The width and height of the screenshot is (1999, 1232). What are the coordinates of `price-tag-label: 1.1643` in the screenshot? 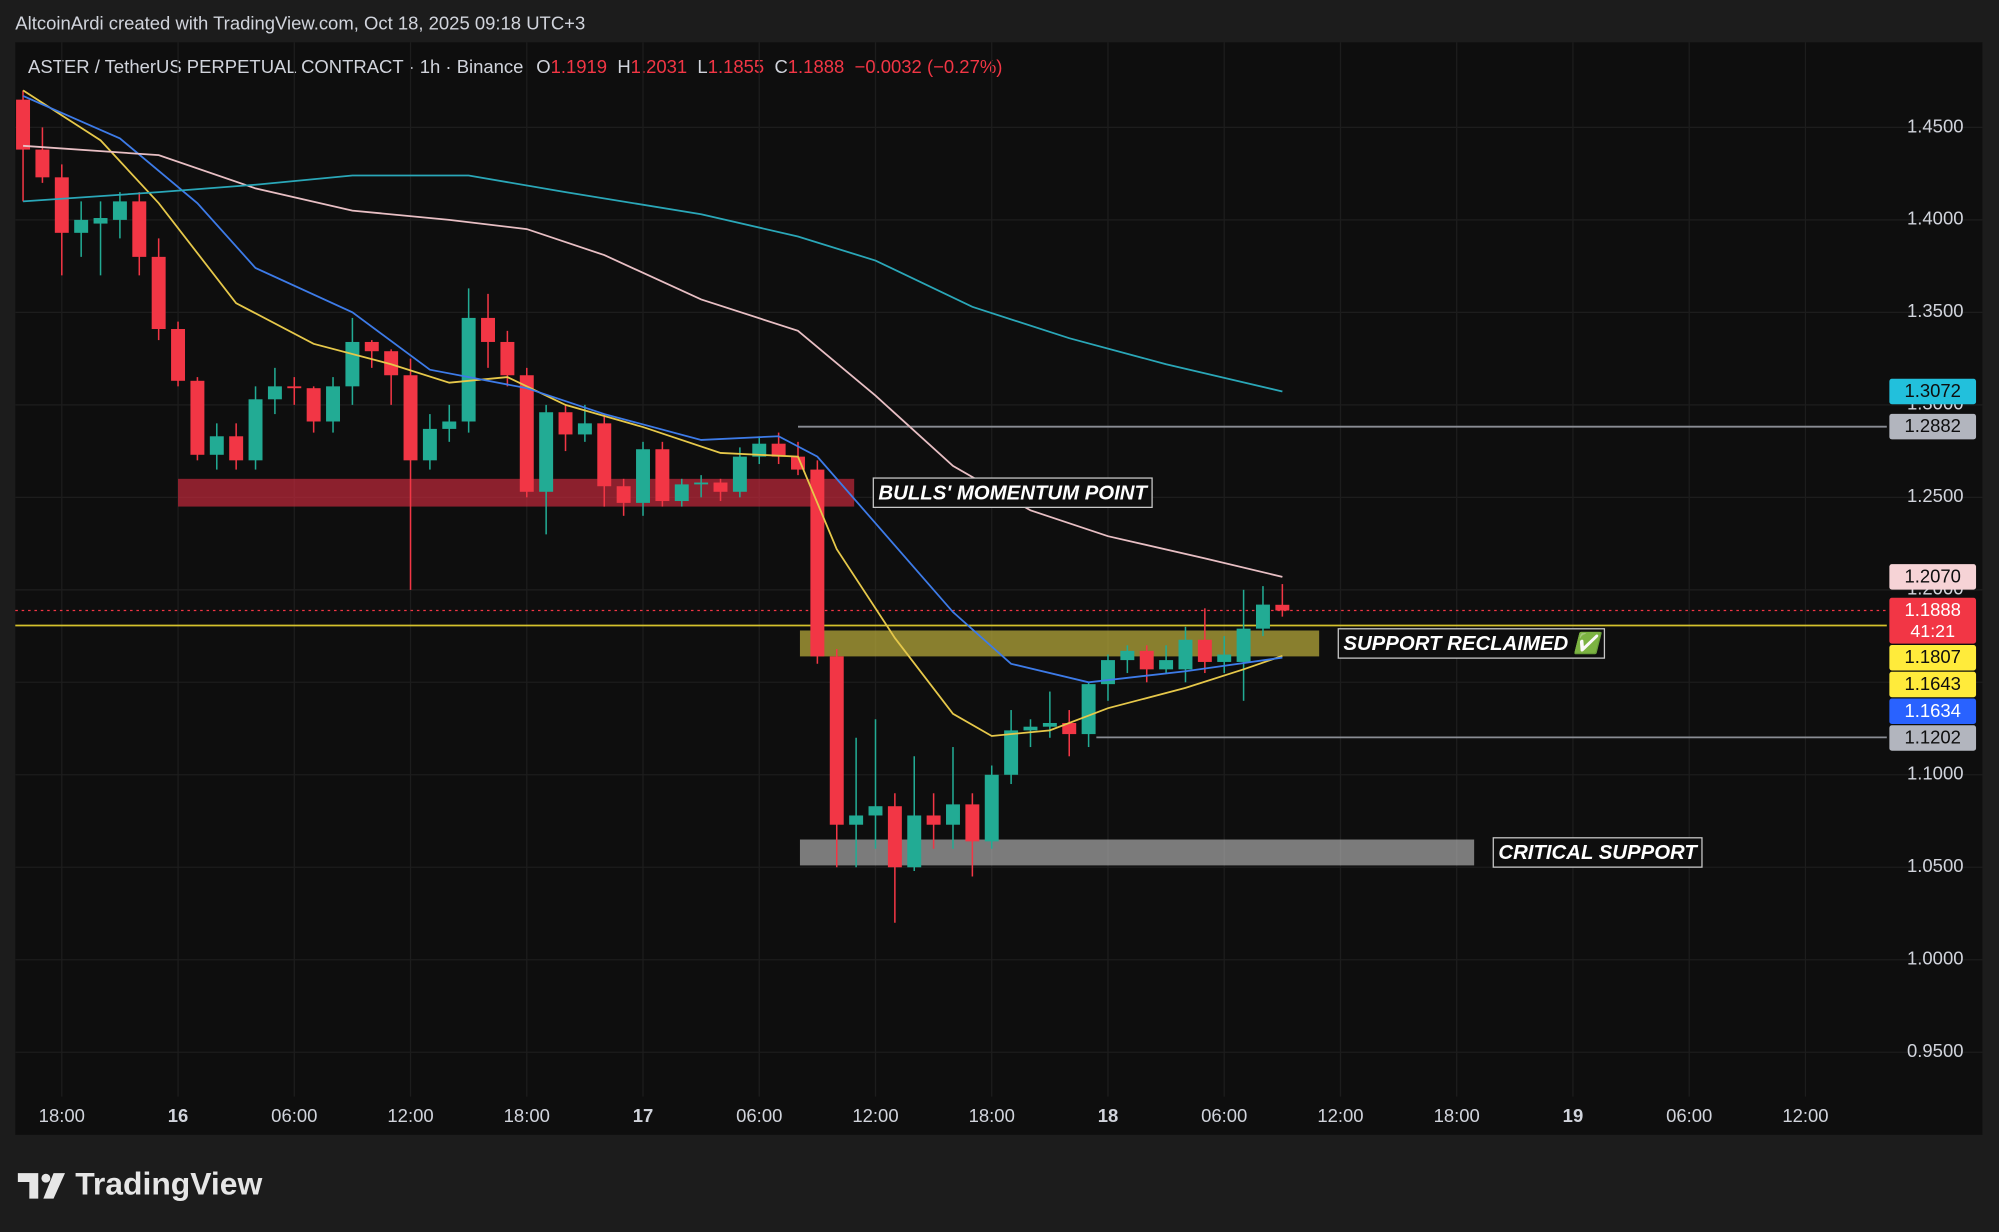 It's located at (1932, 683).